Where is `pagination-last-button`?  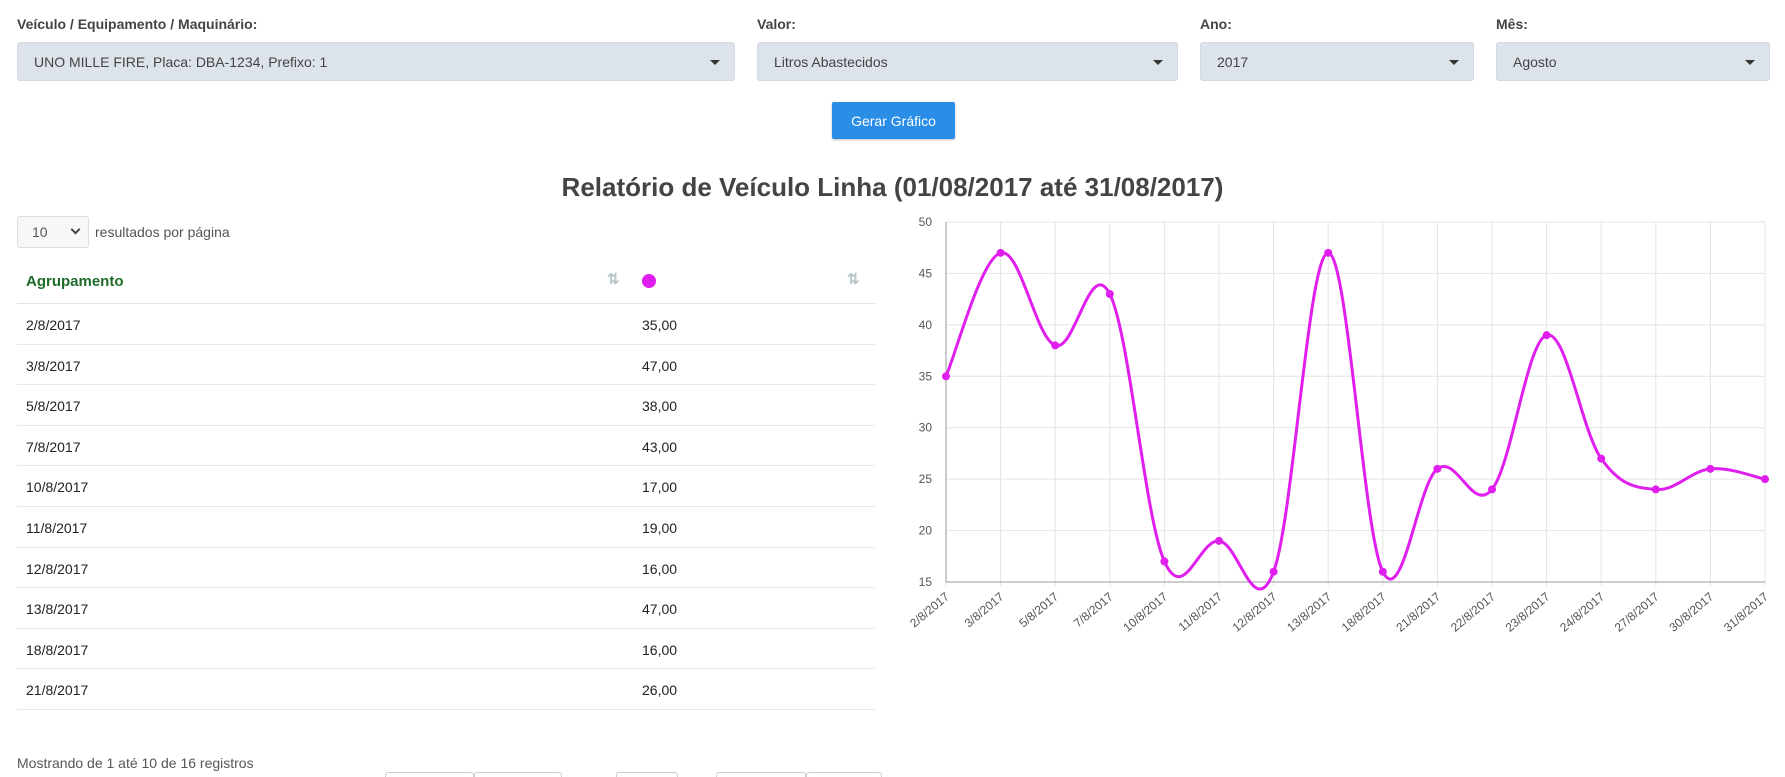
pagination-last-button is located at coordinates (844, 774).